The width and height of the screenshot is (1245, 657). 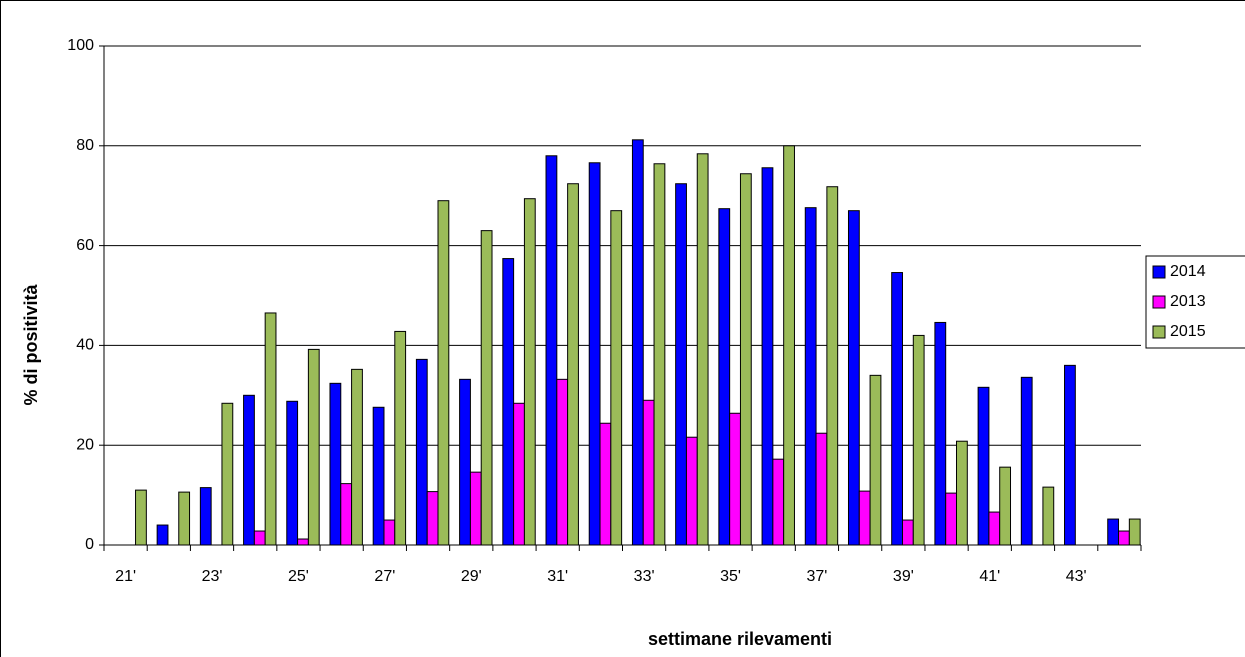 What do you see at coordinates (817, 576) in the screenshot?
I see `x-tick-label: 37'` at bounding box center [817, 576].